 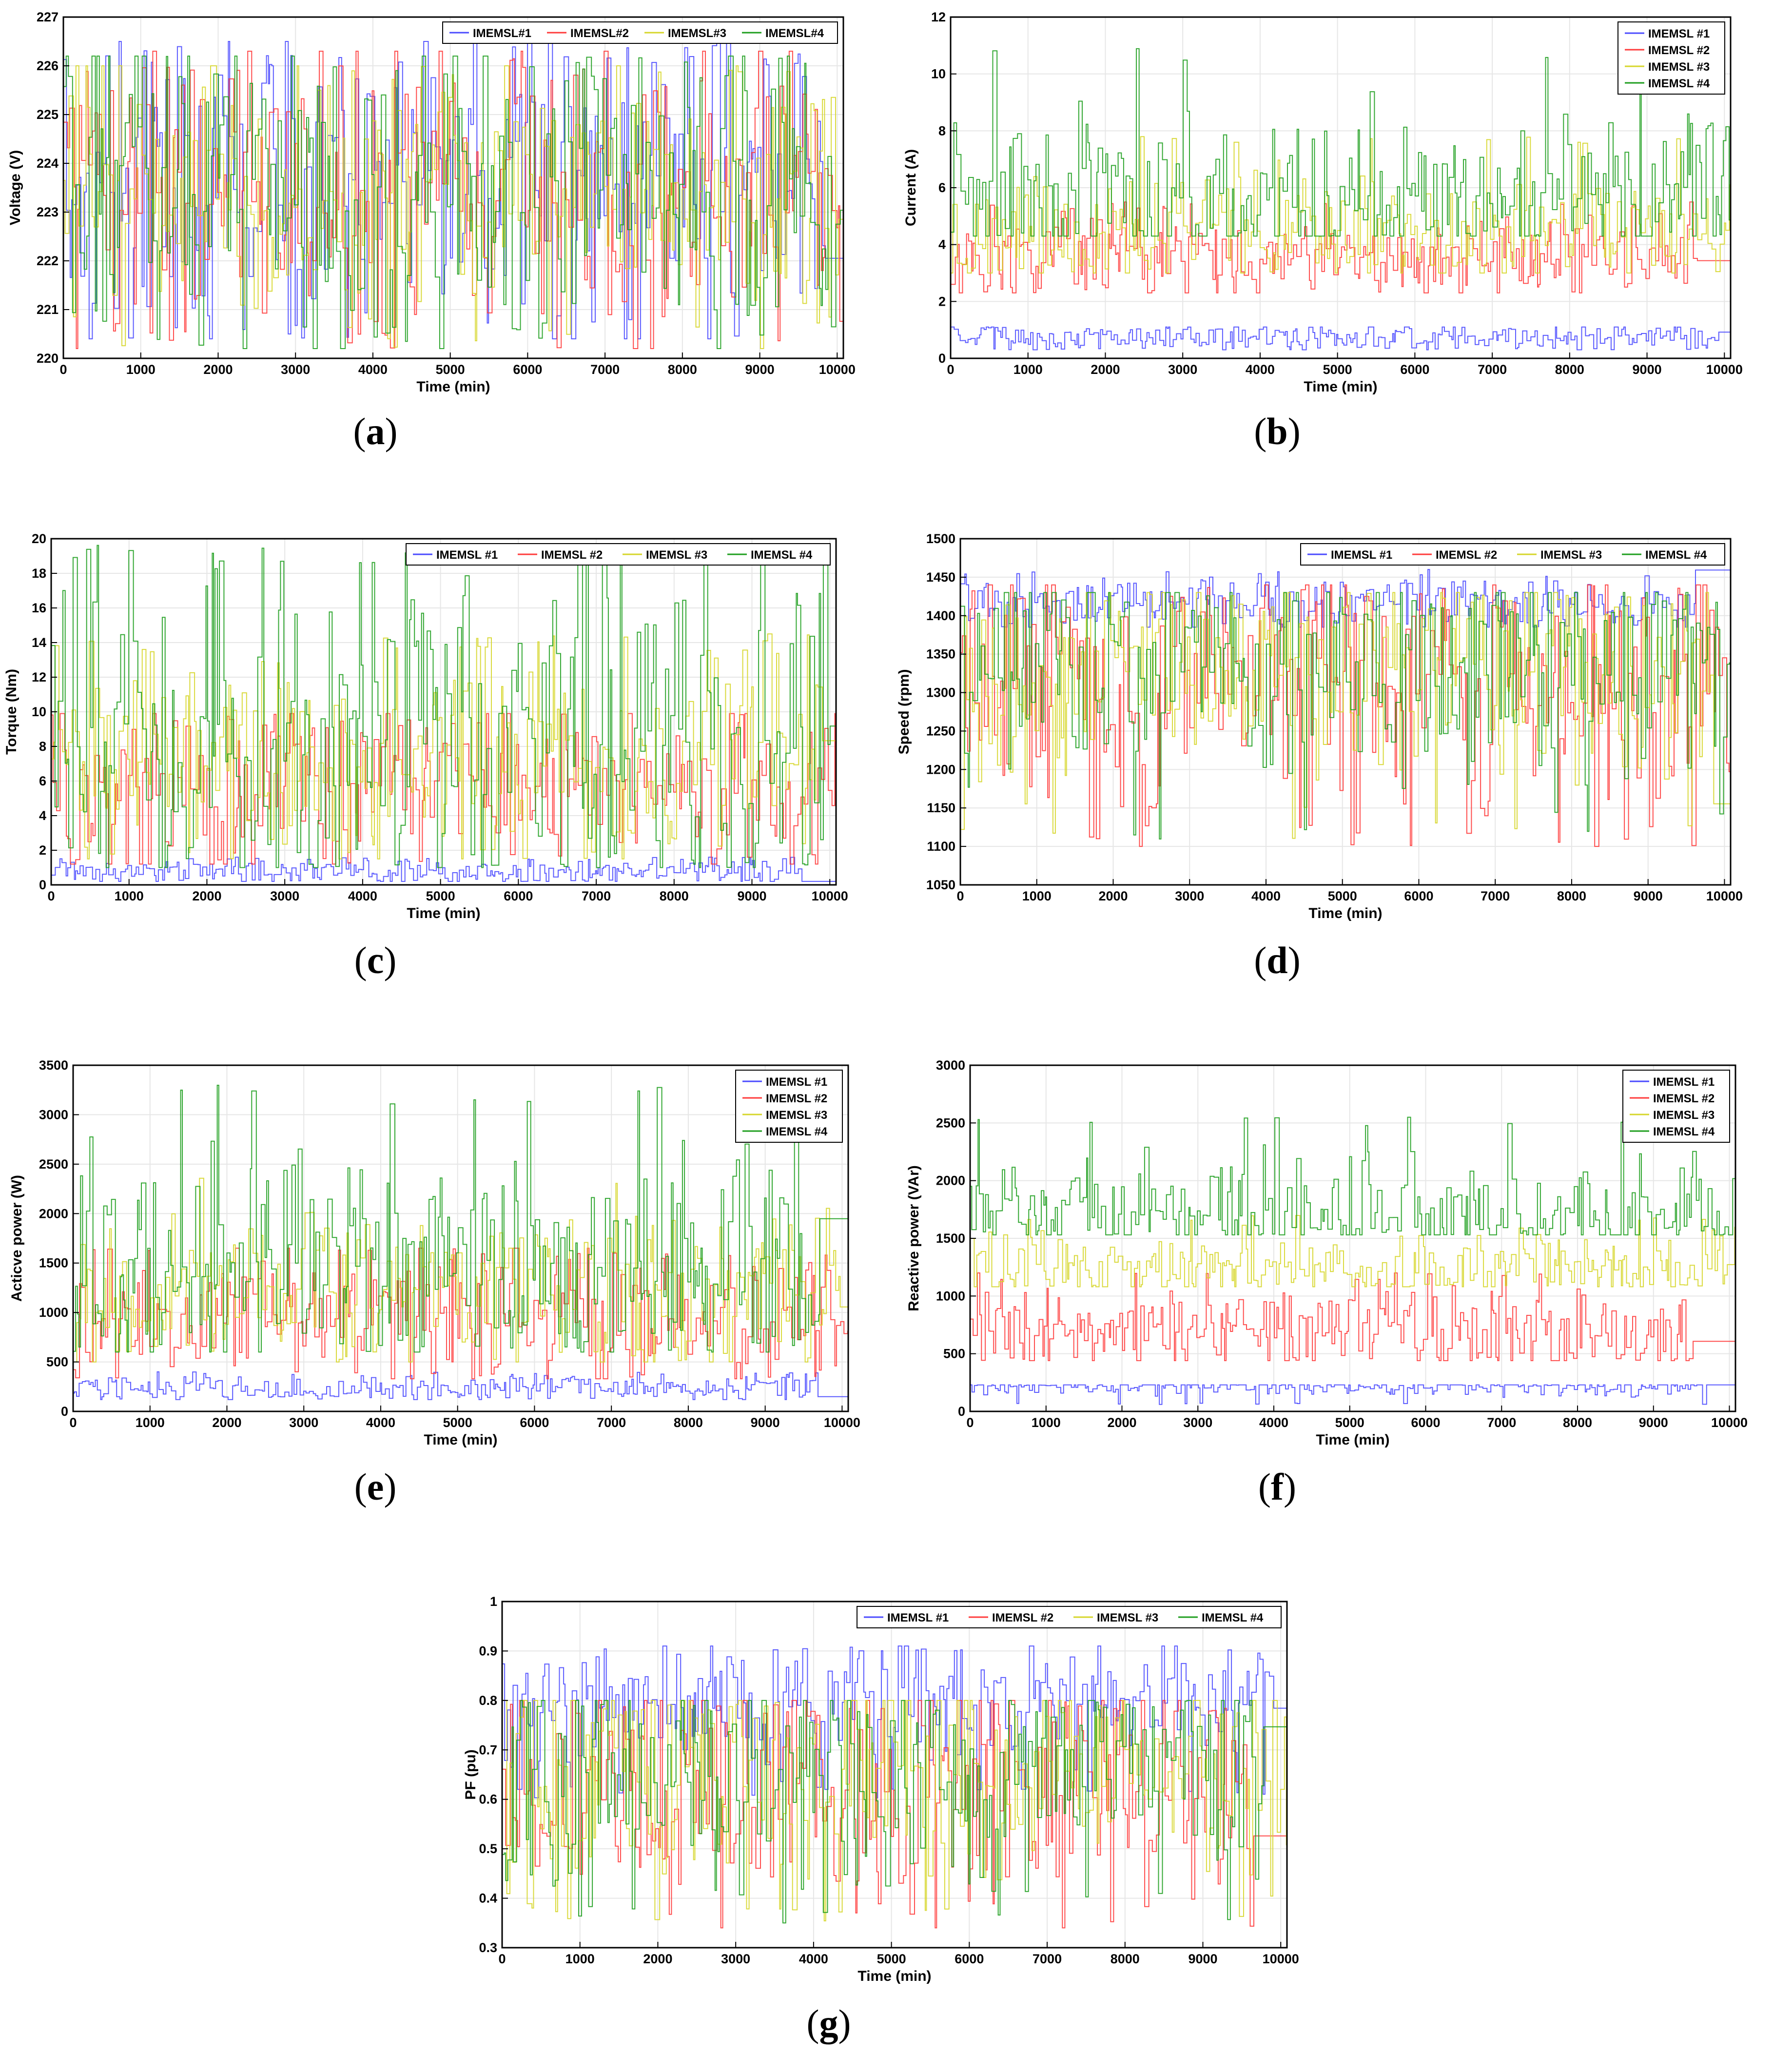 What do you see at coordinates (1278, 431) in the screenshot?
I see `caption-b: (b)` at bounding box center [1278, 431].